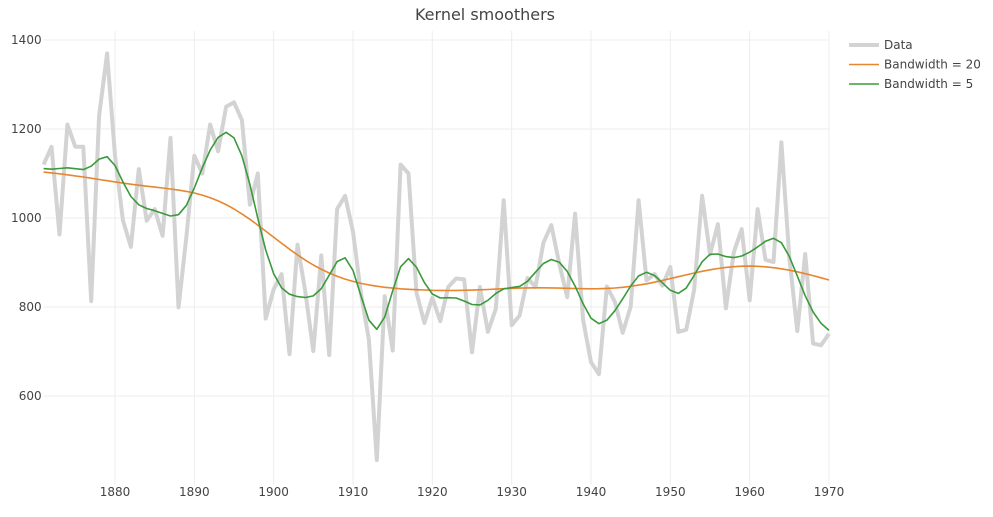  Describe the element at coordinates (194, 492) in the screenshot. I see `x-tick-label: 1890` at that location.